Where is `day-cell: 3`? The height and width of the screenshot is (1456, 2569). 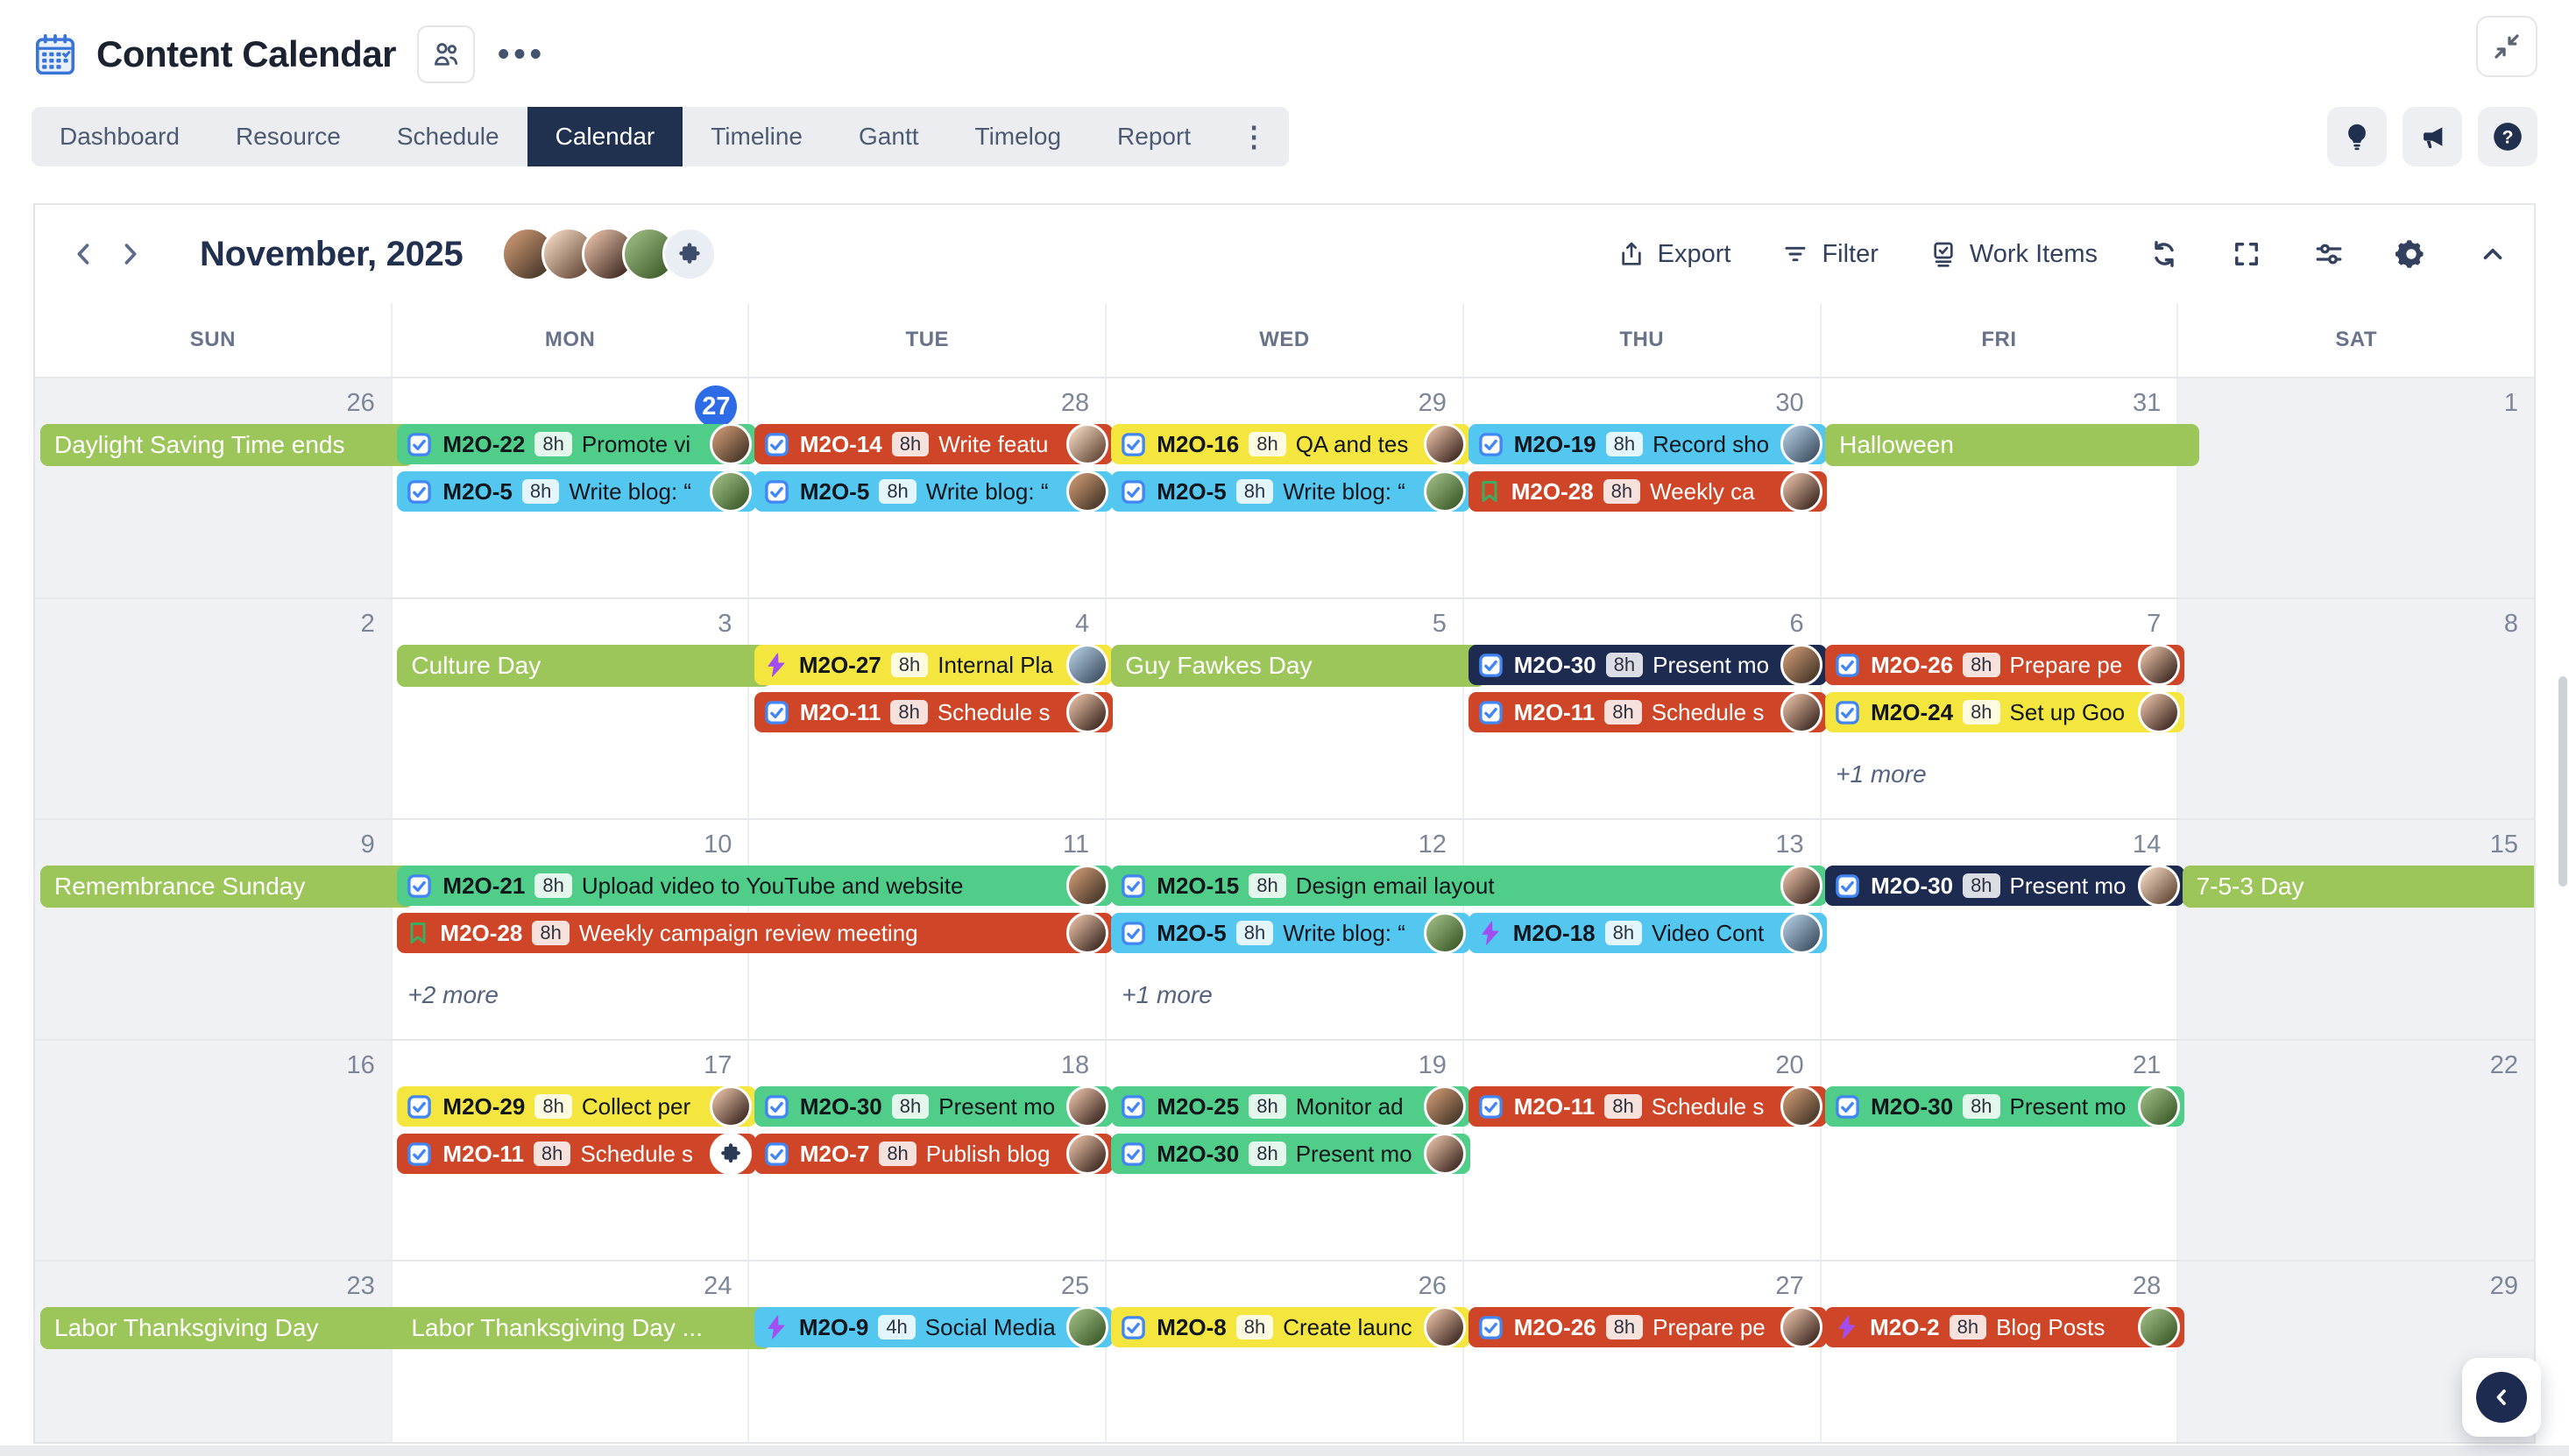 day-cell: 3 is located at coordinates (569, 708).